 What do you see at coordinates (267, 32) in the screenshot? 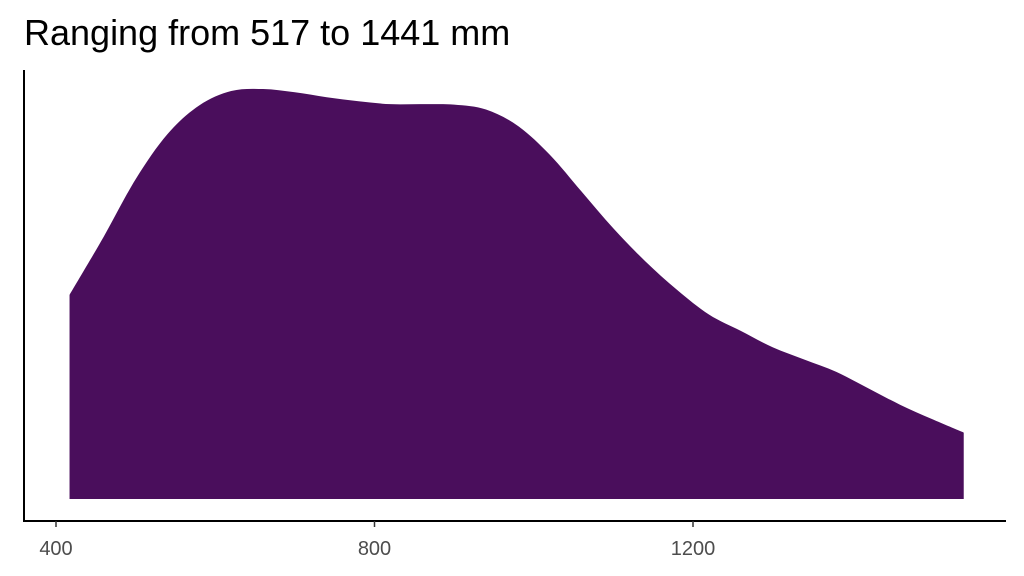
I see `chart-title: Ranging from 517 to 1441 mm` at bounding box center [267, 32].